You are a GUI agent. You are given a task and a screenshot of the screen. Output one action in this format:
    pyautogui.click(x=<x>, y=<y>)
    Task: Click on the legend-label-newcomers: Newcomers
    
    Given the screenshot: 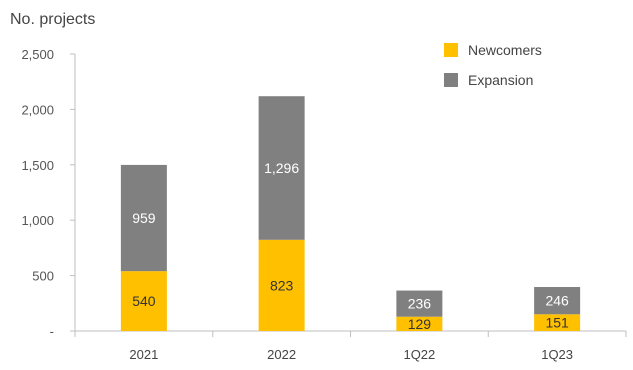 What is the action you would take?
    pyautogui.click(x=505, y=50)
    